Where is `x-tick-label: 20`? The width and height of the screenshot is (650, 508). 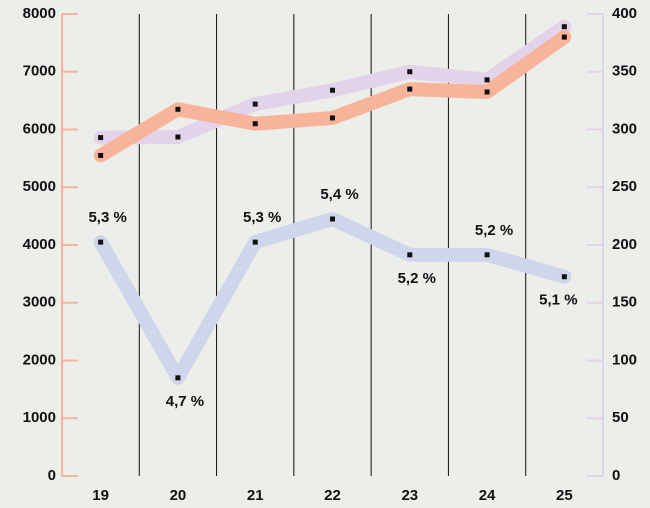
x-tick-label: 20 is located at coordinates (178, 495).